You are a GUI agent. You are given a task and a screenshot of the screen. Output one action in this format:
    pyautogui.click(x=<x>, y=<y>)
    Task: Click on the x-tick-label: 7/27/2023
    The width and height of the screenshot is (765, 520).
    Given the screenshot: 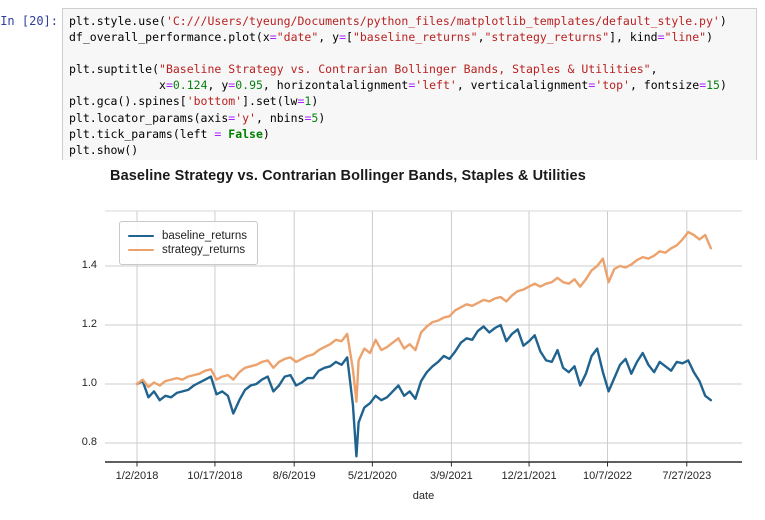 What is the action you would take?
    pyautogui.click(x=687, y=476)
    